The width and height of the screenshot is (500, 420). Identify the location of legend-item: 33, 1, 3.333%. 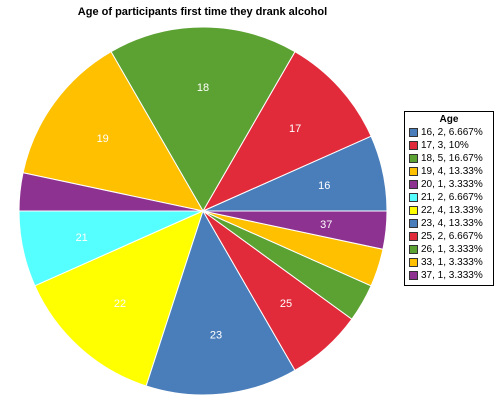
(449, 262).